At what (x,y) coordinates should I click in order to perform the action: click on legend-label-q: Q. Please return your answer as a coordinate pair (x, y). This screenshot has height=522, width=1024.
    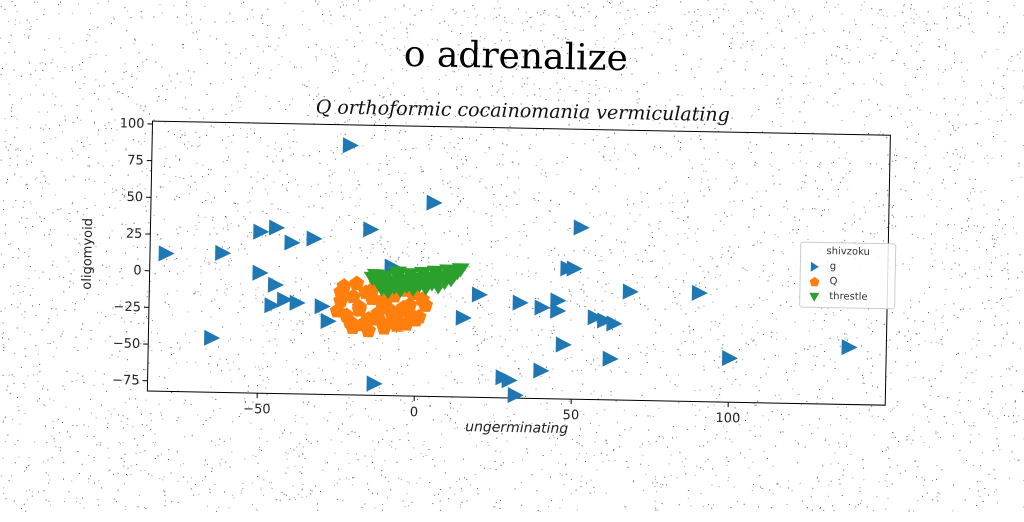
    Looking at the image, I should click on (833, 281).